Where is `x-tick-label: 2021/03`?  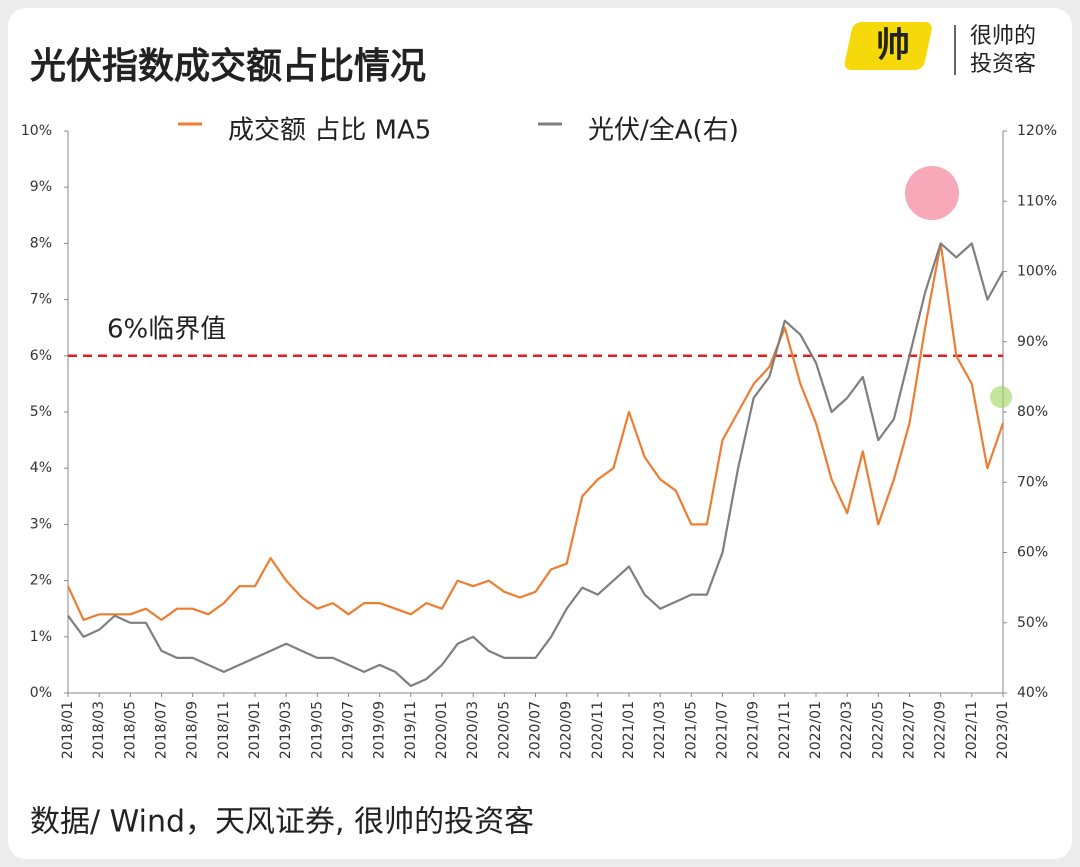
x-tick-label: 2021/03 is located at coordinates (660, 730).